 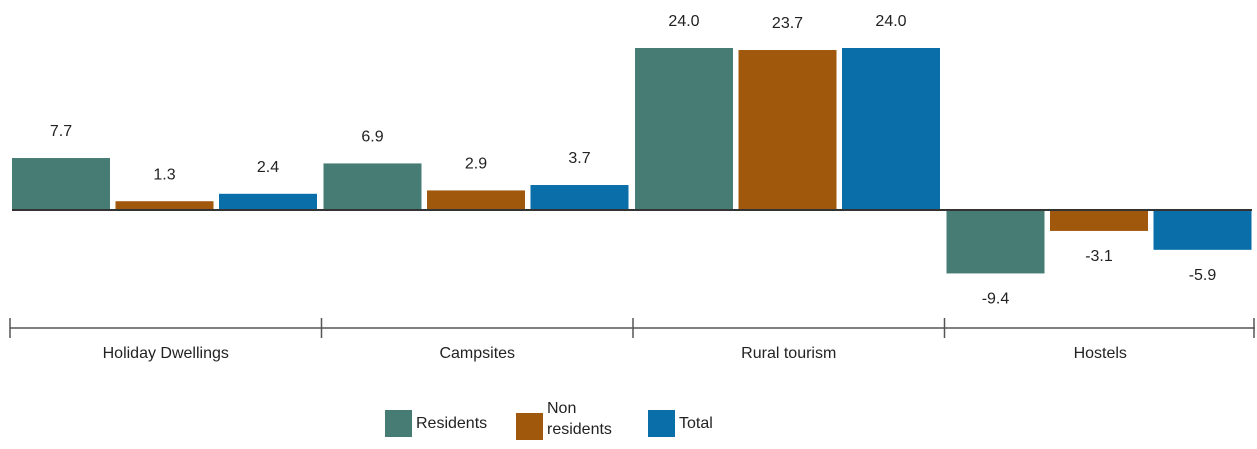 I want to click on value-label: -9.4, so click(x=996, y=299).